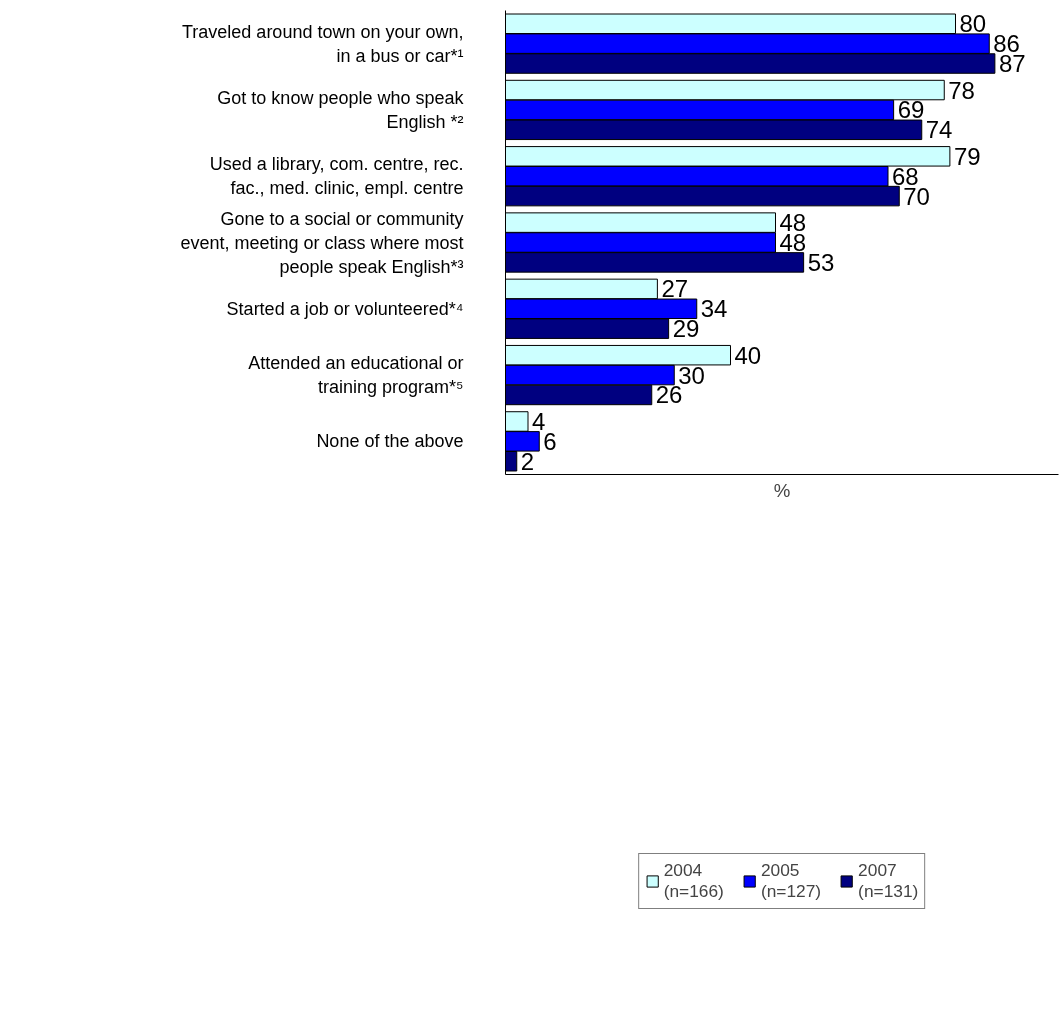  What do you see at coordinates (693, 880) in the screenshot?
I see `legend-label: 2004 (n=166)` at bounding box center [693, 880].